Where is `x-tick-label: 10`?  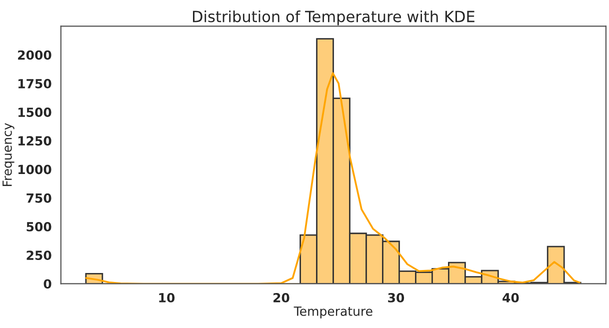 x-tick-label: 10 is located at coordinates (167, 297).